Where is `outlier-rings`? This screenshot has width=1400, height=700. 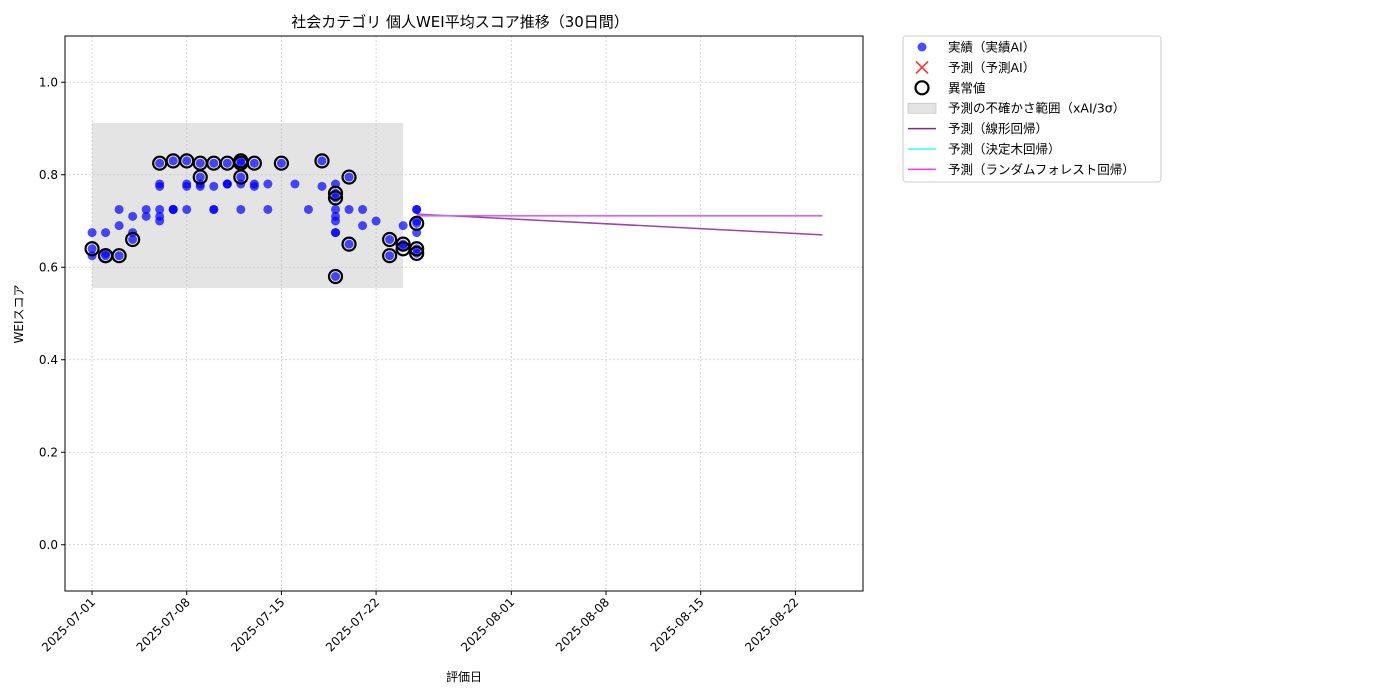 outlier-rings is located at coordinates (254, 219).